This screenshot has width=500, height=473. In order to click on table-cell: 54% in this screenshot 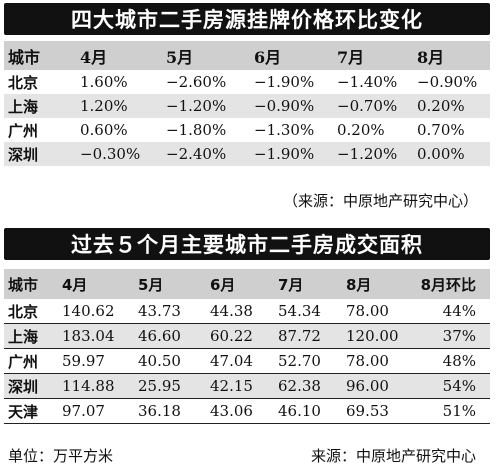, I will do `click(454, 386)`.